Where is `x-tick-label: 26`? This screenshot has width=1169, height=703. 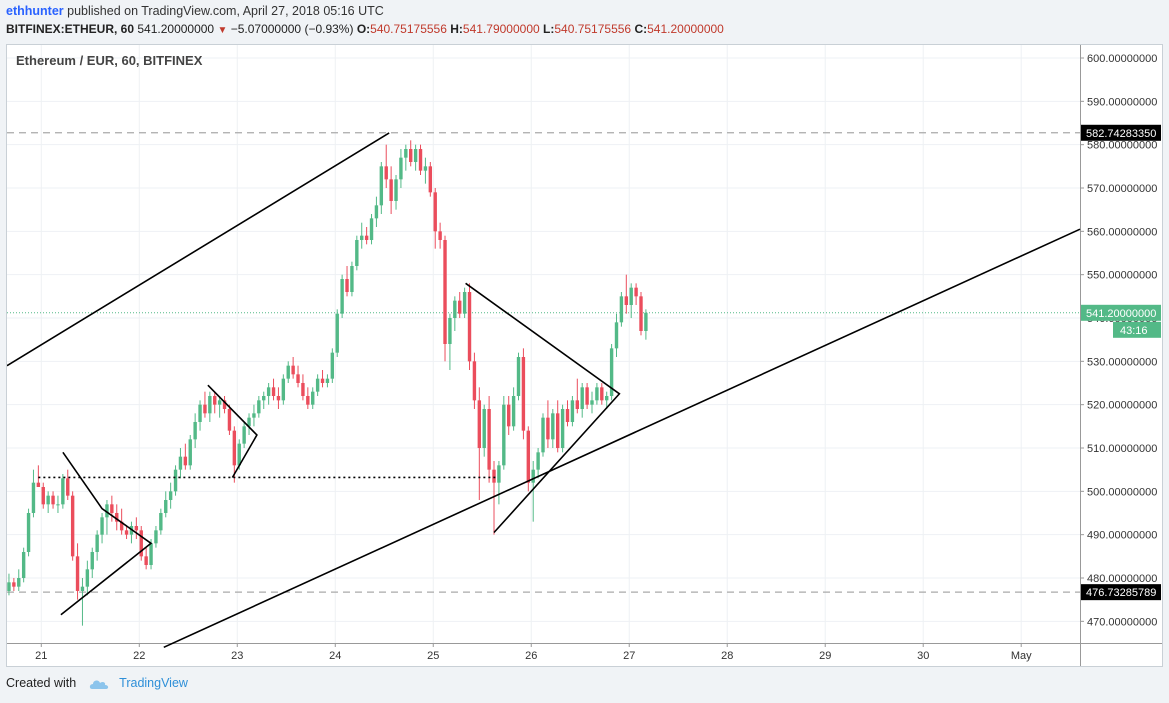 x-tick-label: 26 is located at coordinates (531, 656).